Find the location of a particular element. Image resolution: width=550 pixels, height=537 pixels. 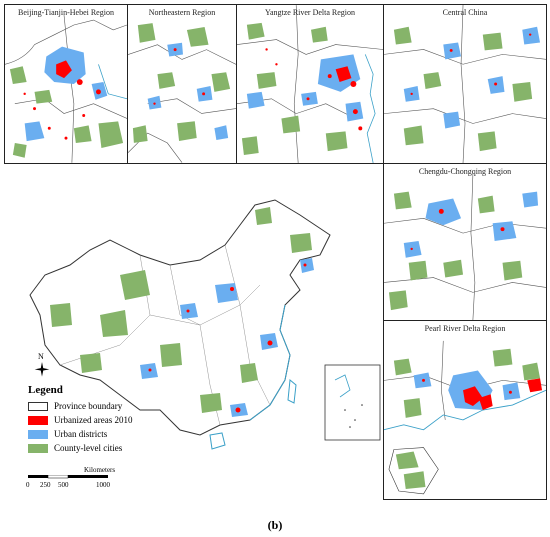

panel-yangtze-river-delta: Yangtze River Delta Region is located at coordinates (310, 84).